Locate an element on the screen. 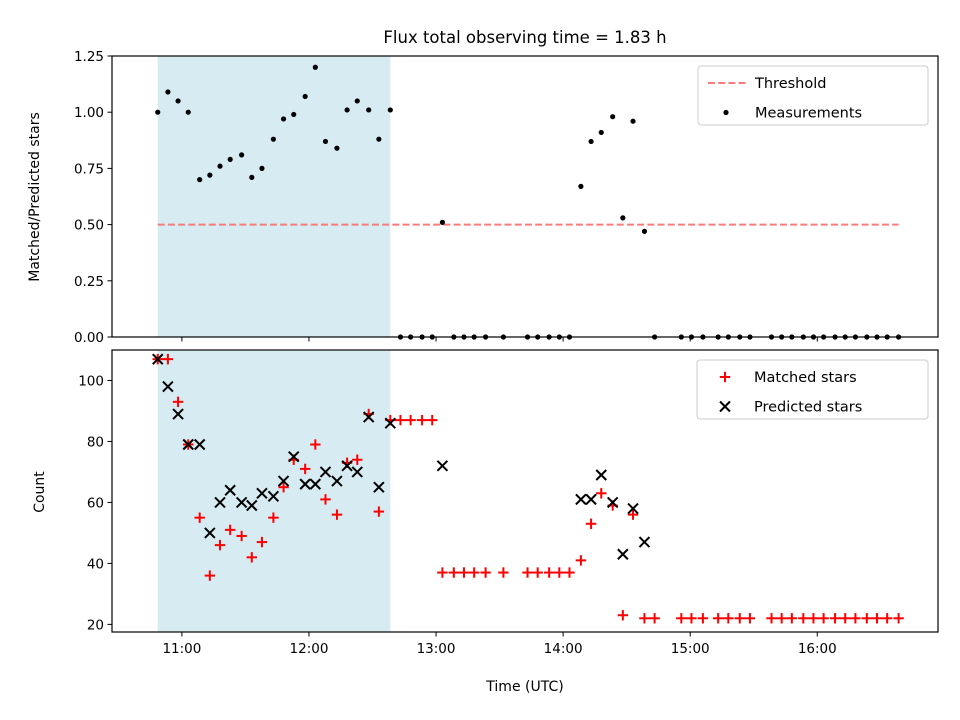 The height and width of the screenshot is (720, 960). bottom-shaded-span is located at coordinates (274, 491).